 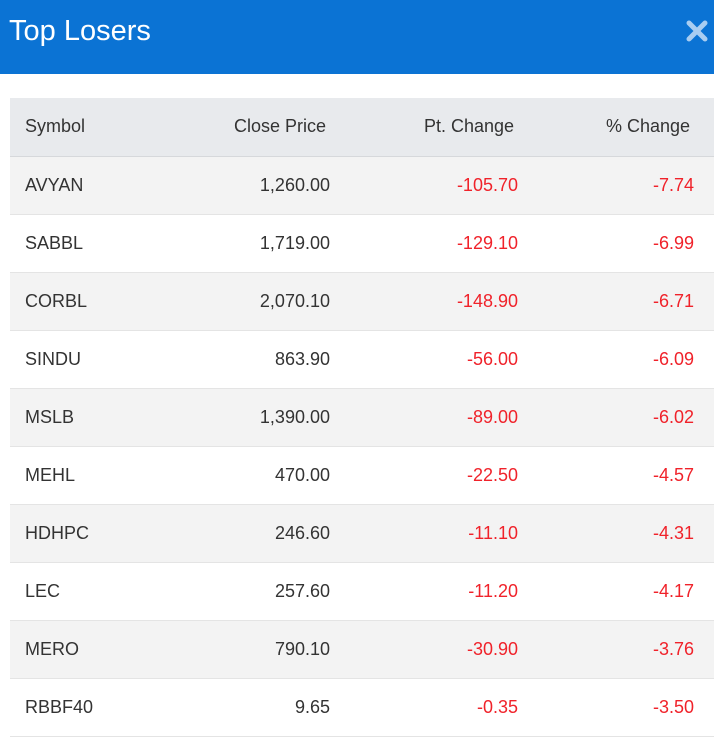 What do you see at coordinates (105, 359) in the screenshot?
I see `symbol-cell: SINDU` at bounding box center [105, 359].